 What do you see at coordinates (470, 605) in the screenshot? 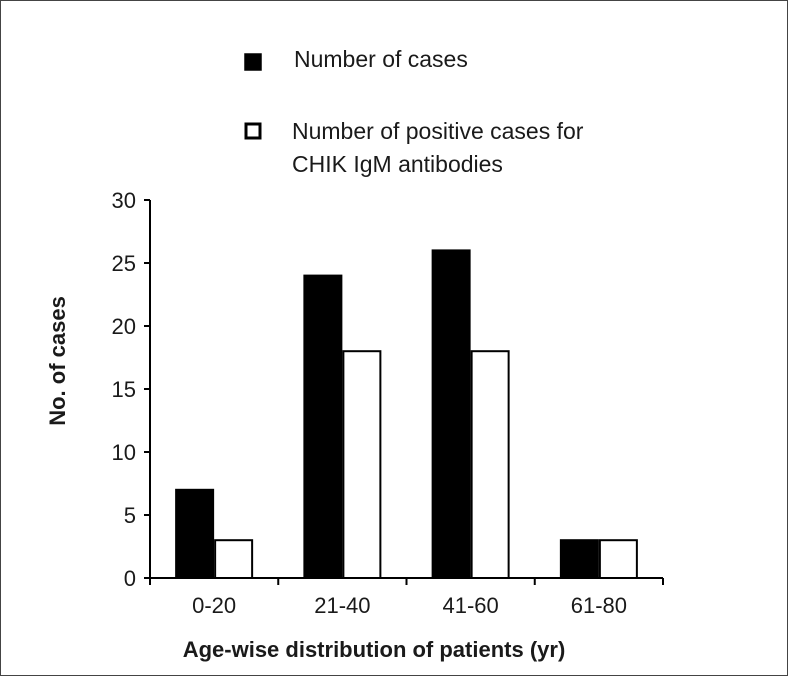
I see `x-tick-label: 41-60` at bounding box center [470, 605].